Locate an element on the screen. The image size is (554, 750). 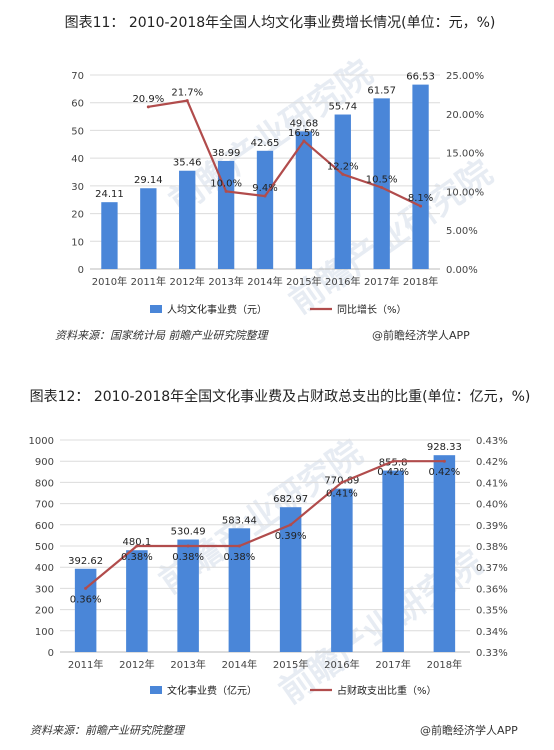
figure-1-brand: @前瞻经济学人APP is located at coordinates (421, 335).